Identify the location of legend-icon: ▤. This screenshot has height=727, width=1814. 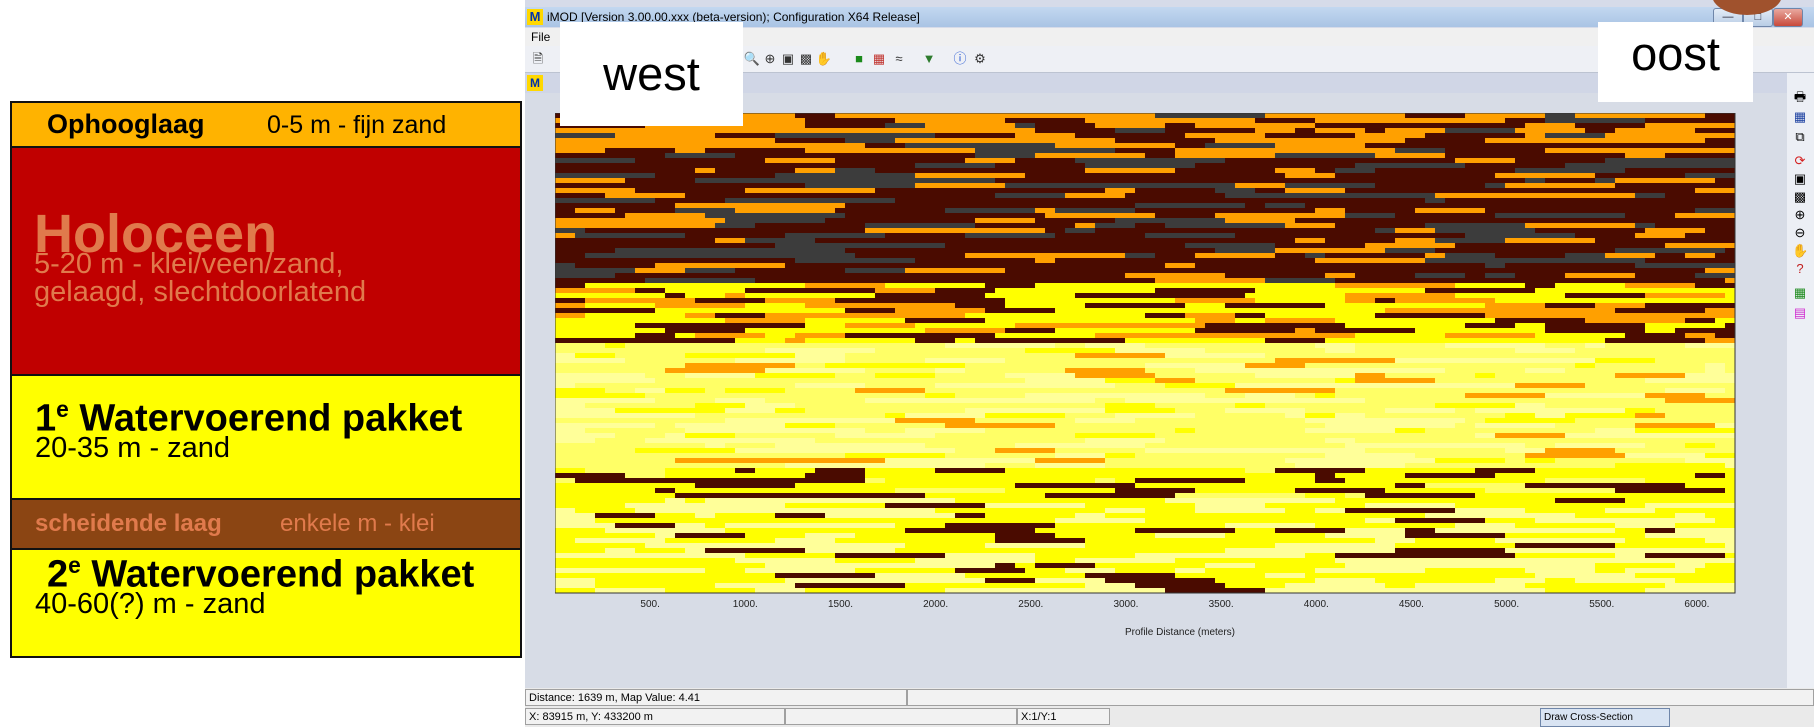
(1800, 312).